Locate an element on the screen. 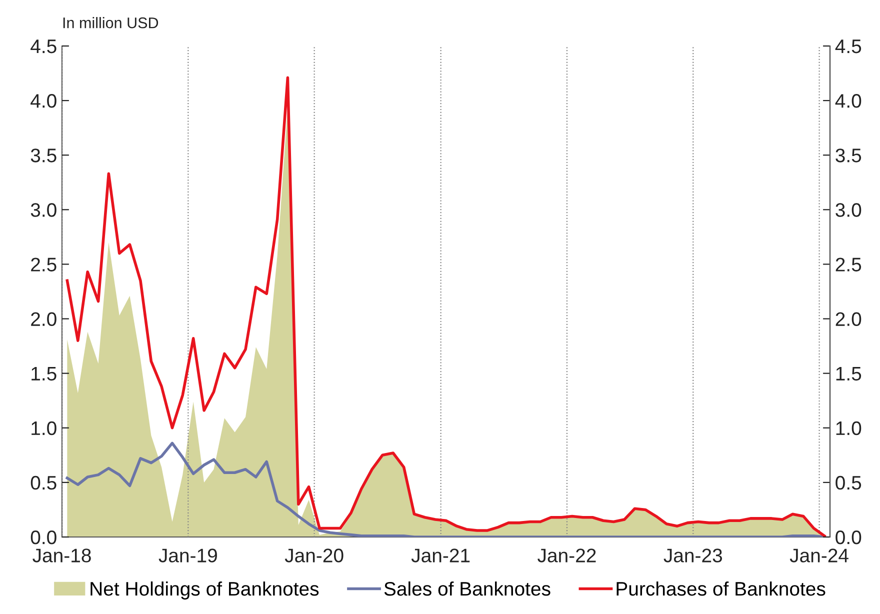 The image size is (880, 614). x-tick-label: Jan-20 is located at coordinates (314, 555).